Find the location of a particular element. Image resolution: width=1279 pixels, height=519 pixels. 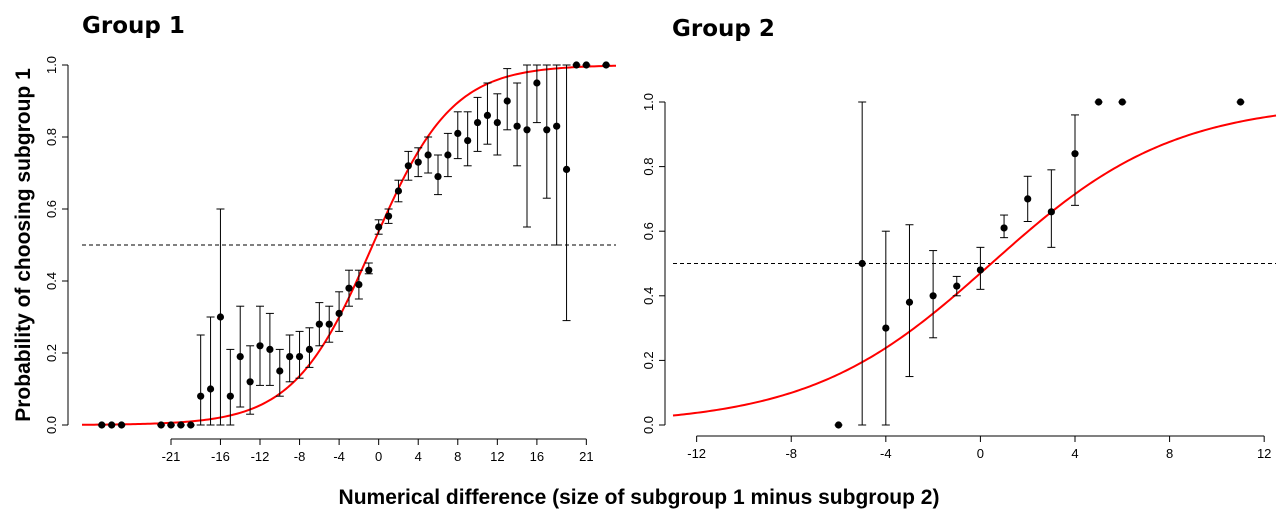

x-tick-label: -21 is located at coordinates (171, 456).